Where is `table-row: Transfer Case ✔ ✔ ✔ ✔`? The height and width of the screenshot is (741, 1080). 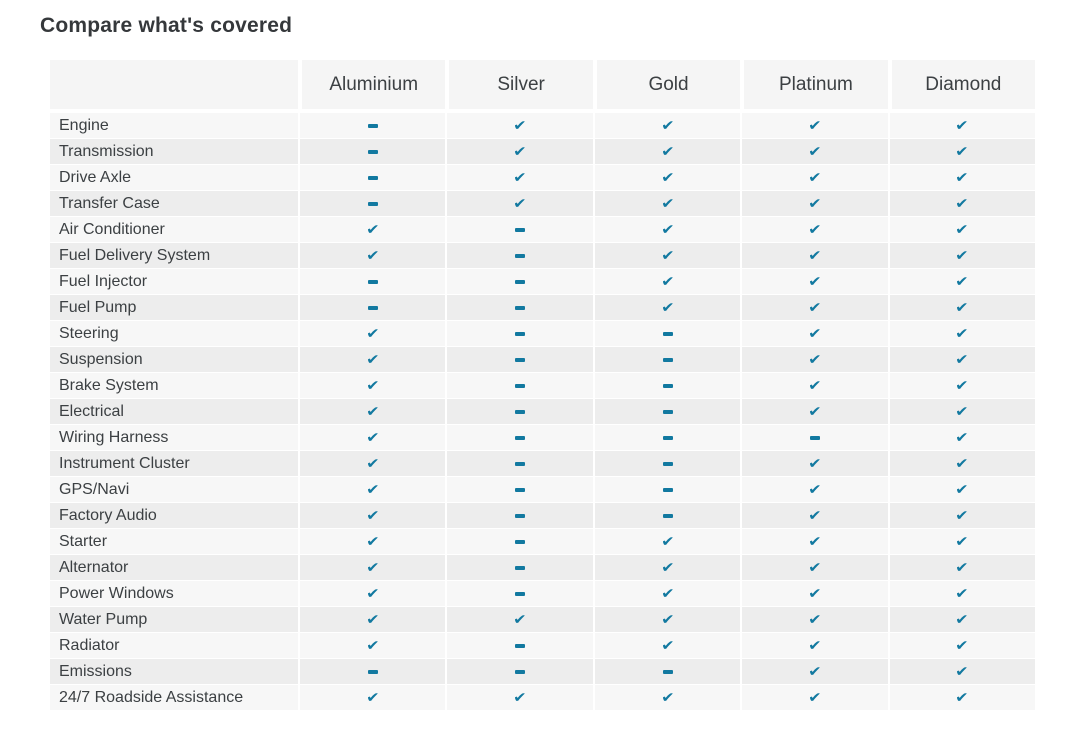
table-row: Transfer Case ✔ ✔ ✔ ✔ is located at coordinates (543, 204).